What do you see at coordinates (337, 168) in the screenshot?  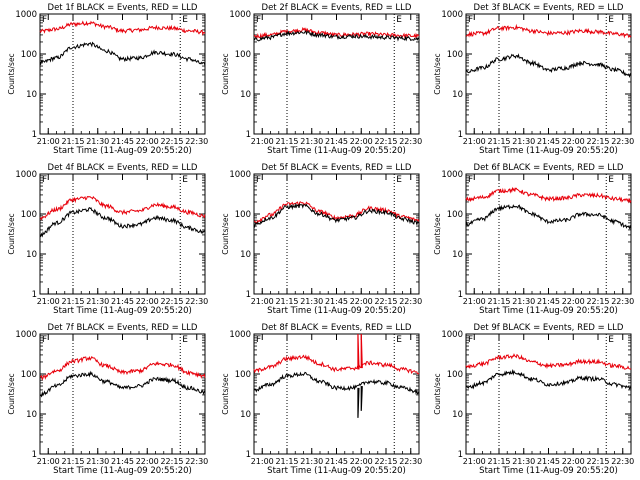 I see `panel-title: Det 5f BLACK = Events, RED = LLD` at bounding box center [337, 168].